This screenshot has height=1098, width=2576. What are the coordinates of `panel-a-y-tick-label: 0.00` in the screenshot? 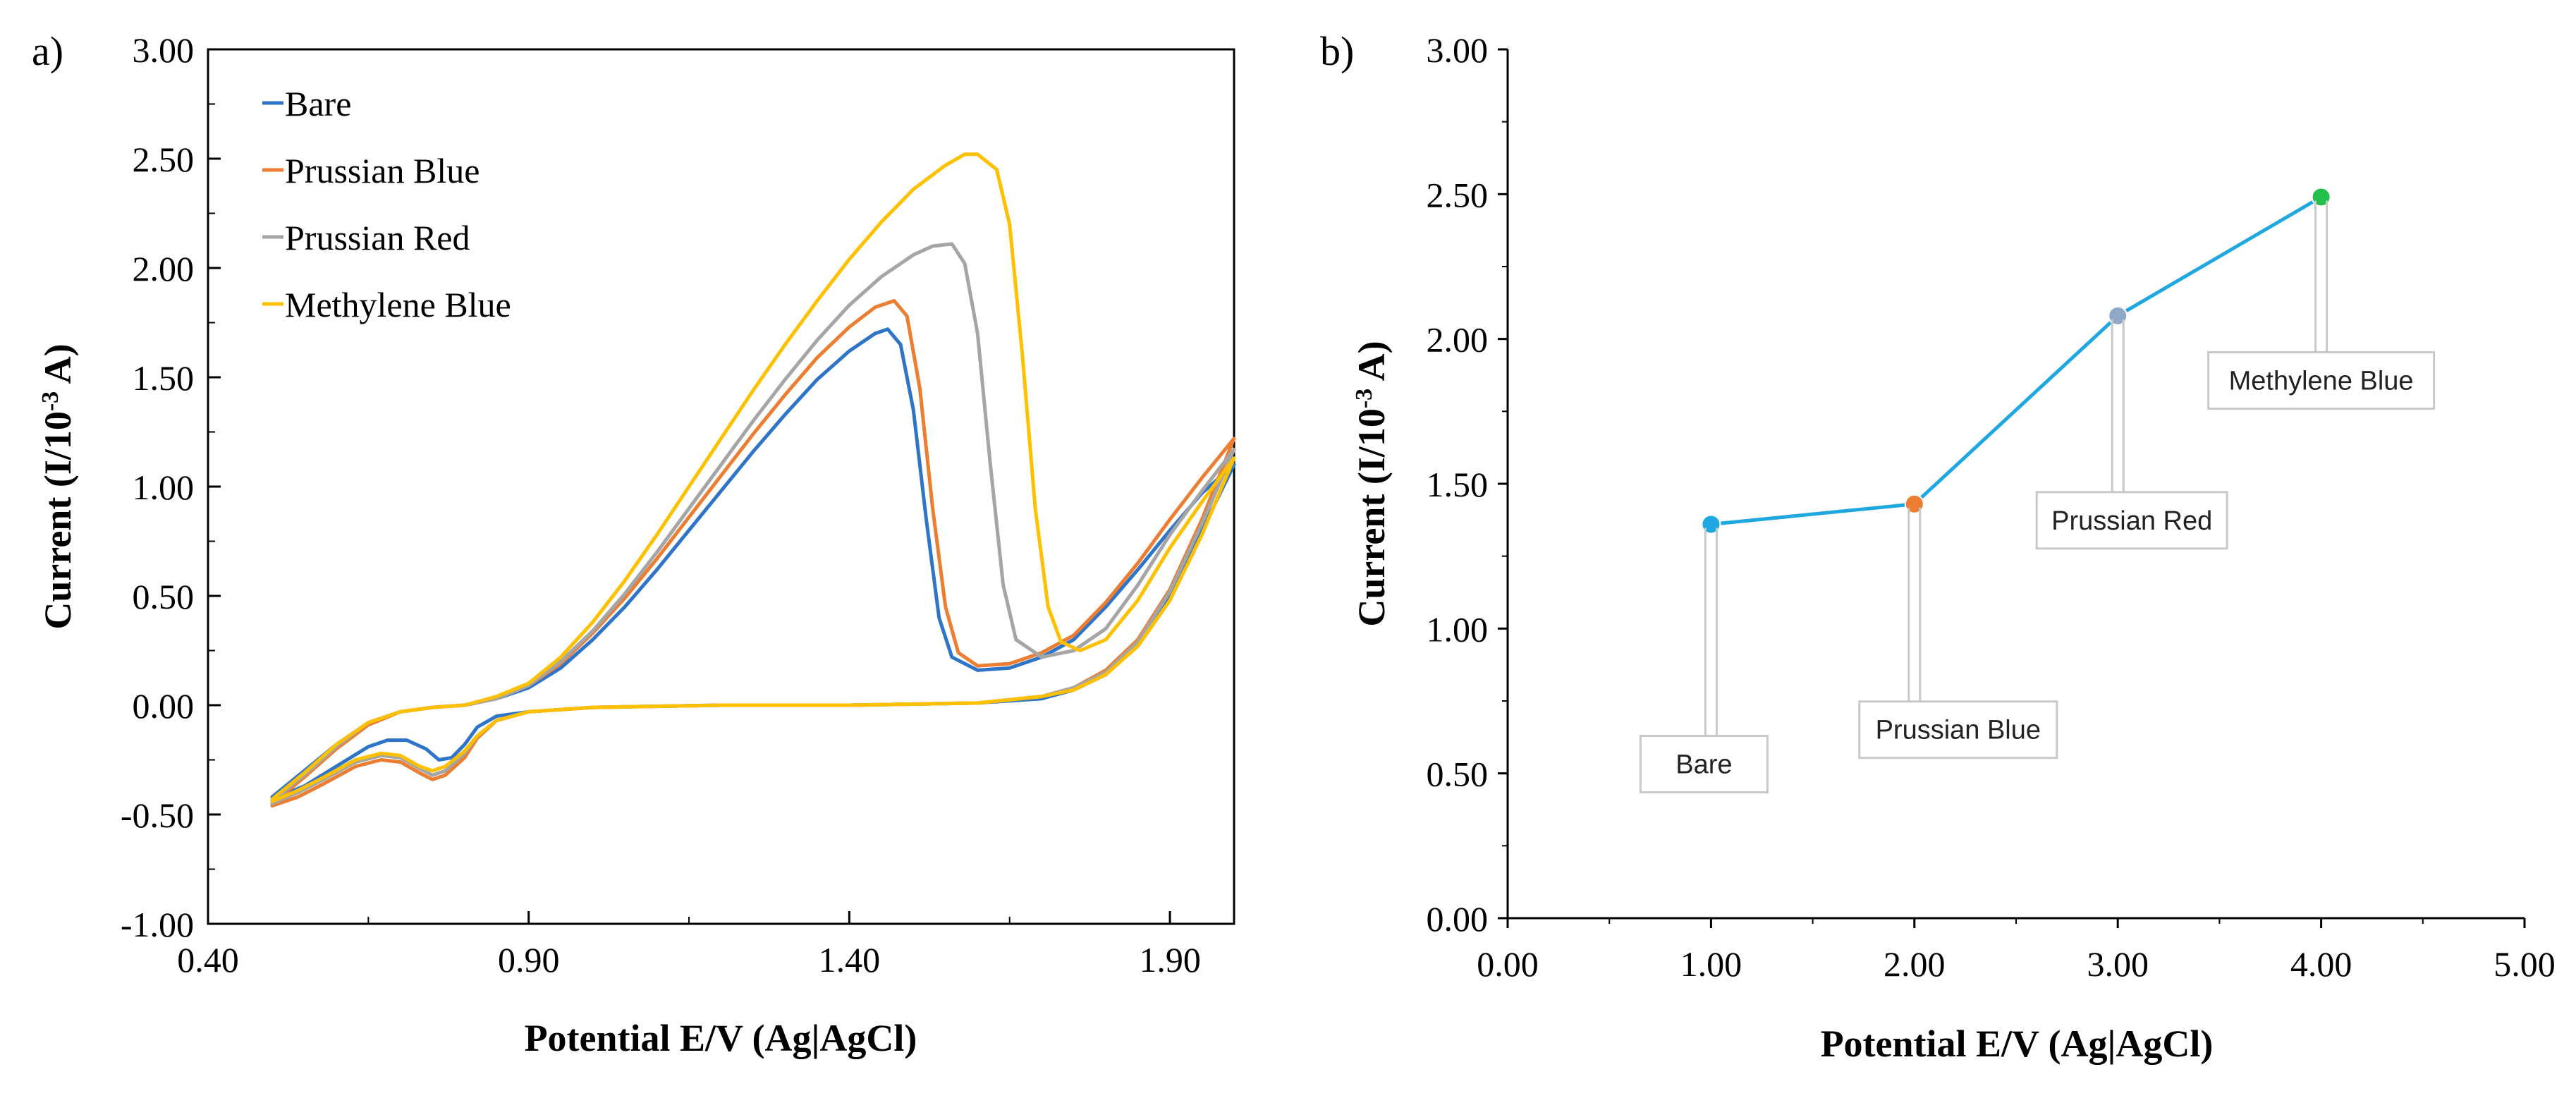 It's located at (164, 706).